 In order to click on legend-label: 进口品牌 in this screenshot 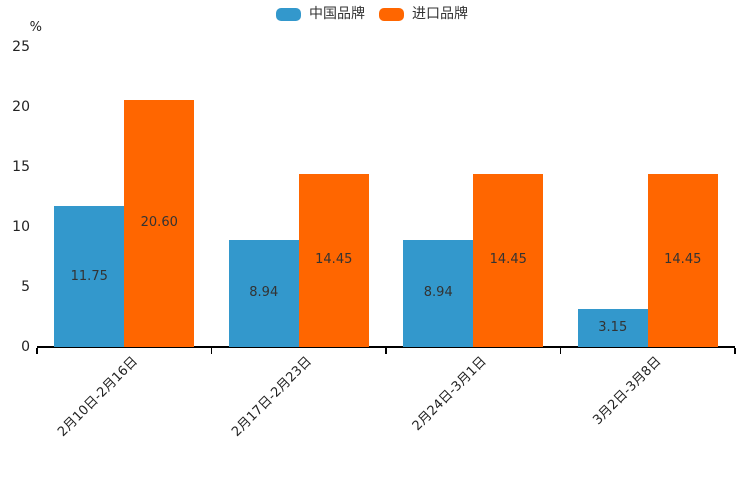, I will do `click(440, 14)`.